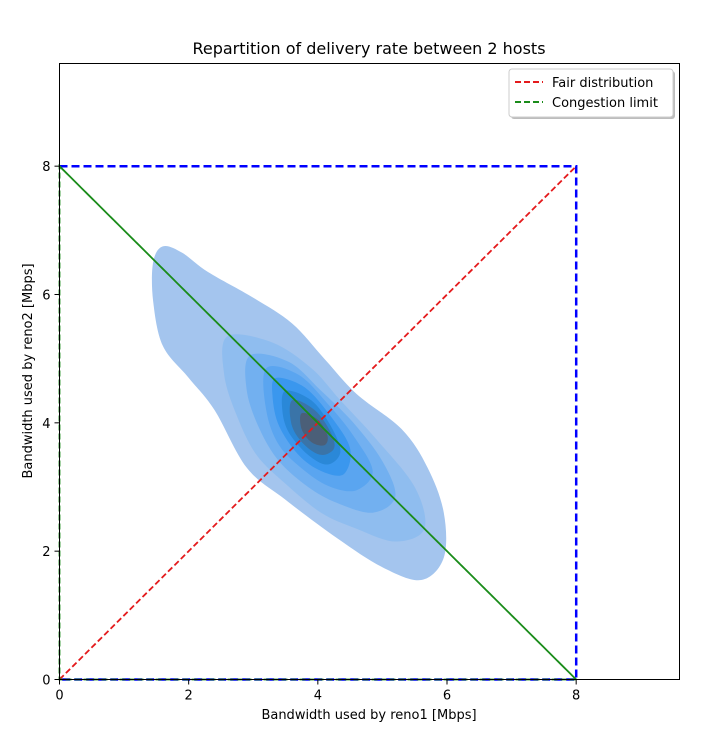 The image size is (707, 754). I want to click on x-axis-label: Bandwidth used by reno1 [Mbps], so click(368, 715).